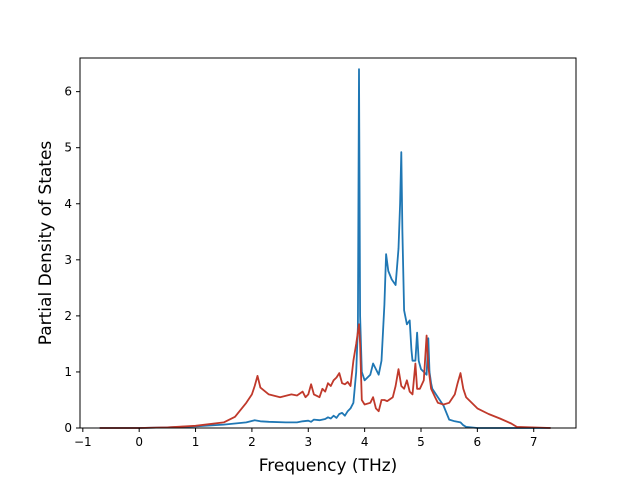 Image resolution: width=640 pixels, height=480 pixels. I want to click on y-axis-ticks: 0 1 2 3 4 5 6, so click(72, 260).